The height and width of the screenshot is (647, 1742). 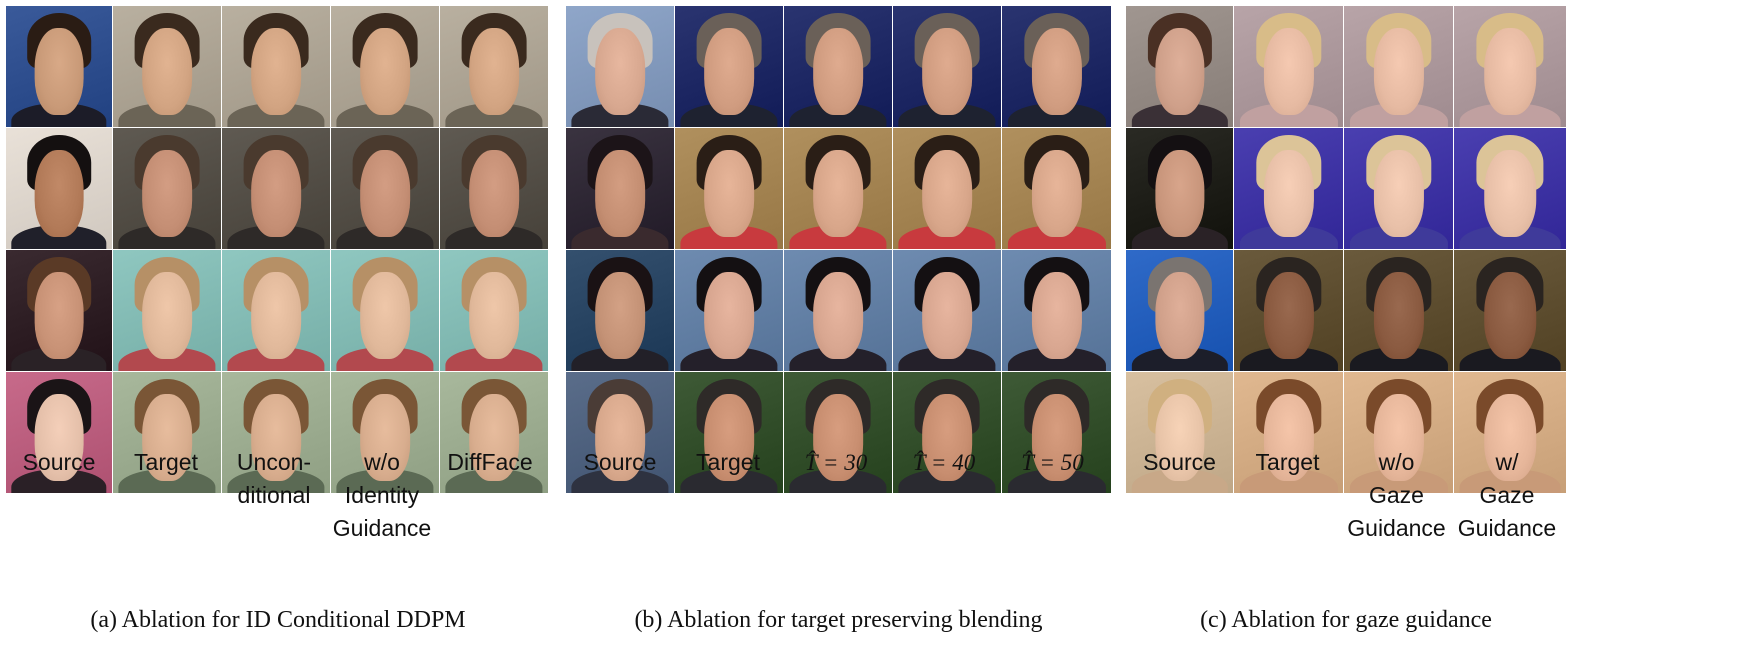 What do you see at coordinates (1346, 620) in the screenshot?
I see `caption-c: (c) Ablation for gaze guidance` at bounding box center [1346, 620].